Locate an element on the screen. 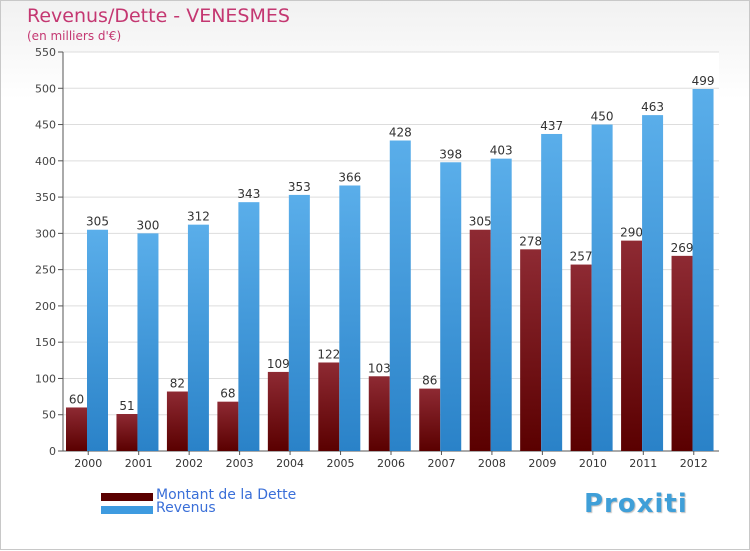 The width and height of the screenshot is (750, 551). x-tick-label: 2012 is located at coordinates (694, 463).